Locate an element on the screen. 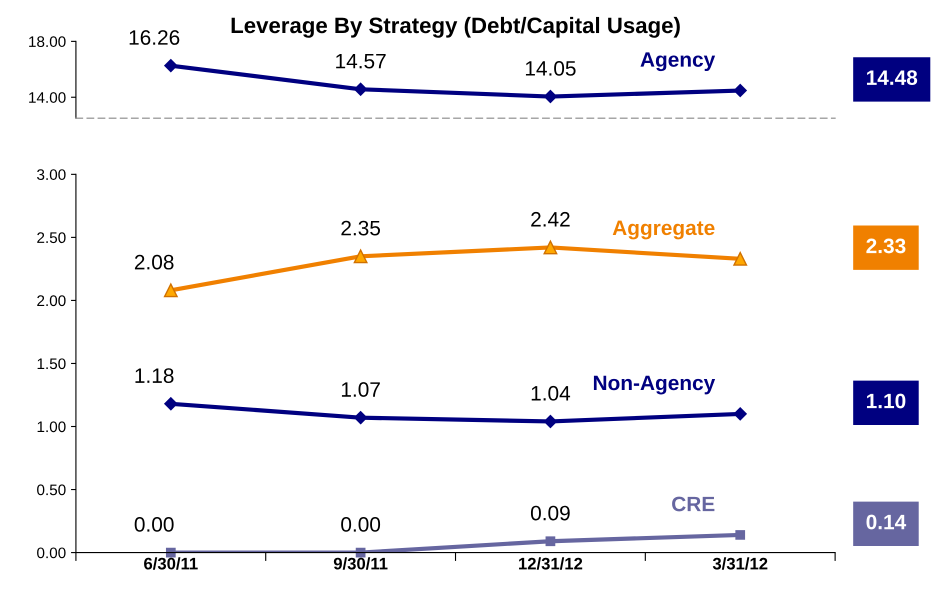 This screenshot has width=949, height=591. data-label: 14.57 is located at coordinates (361, 61).